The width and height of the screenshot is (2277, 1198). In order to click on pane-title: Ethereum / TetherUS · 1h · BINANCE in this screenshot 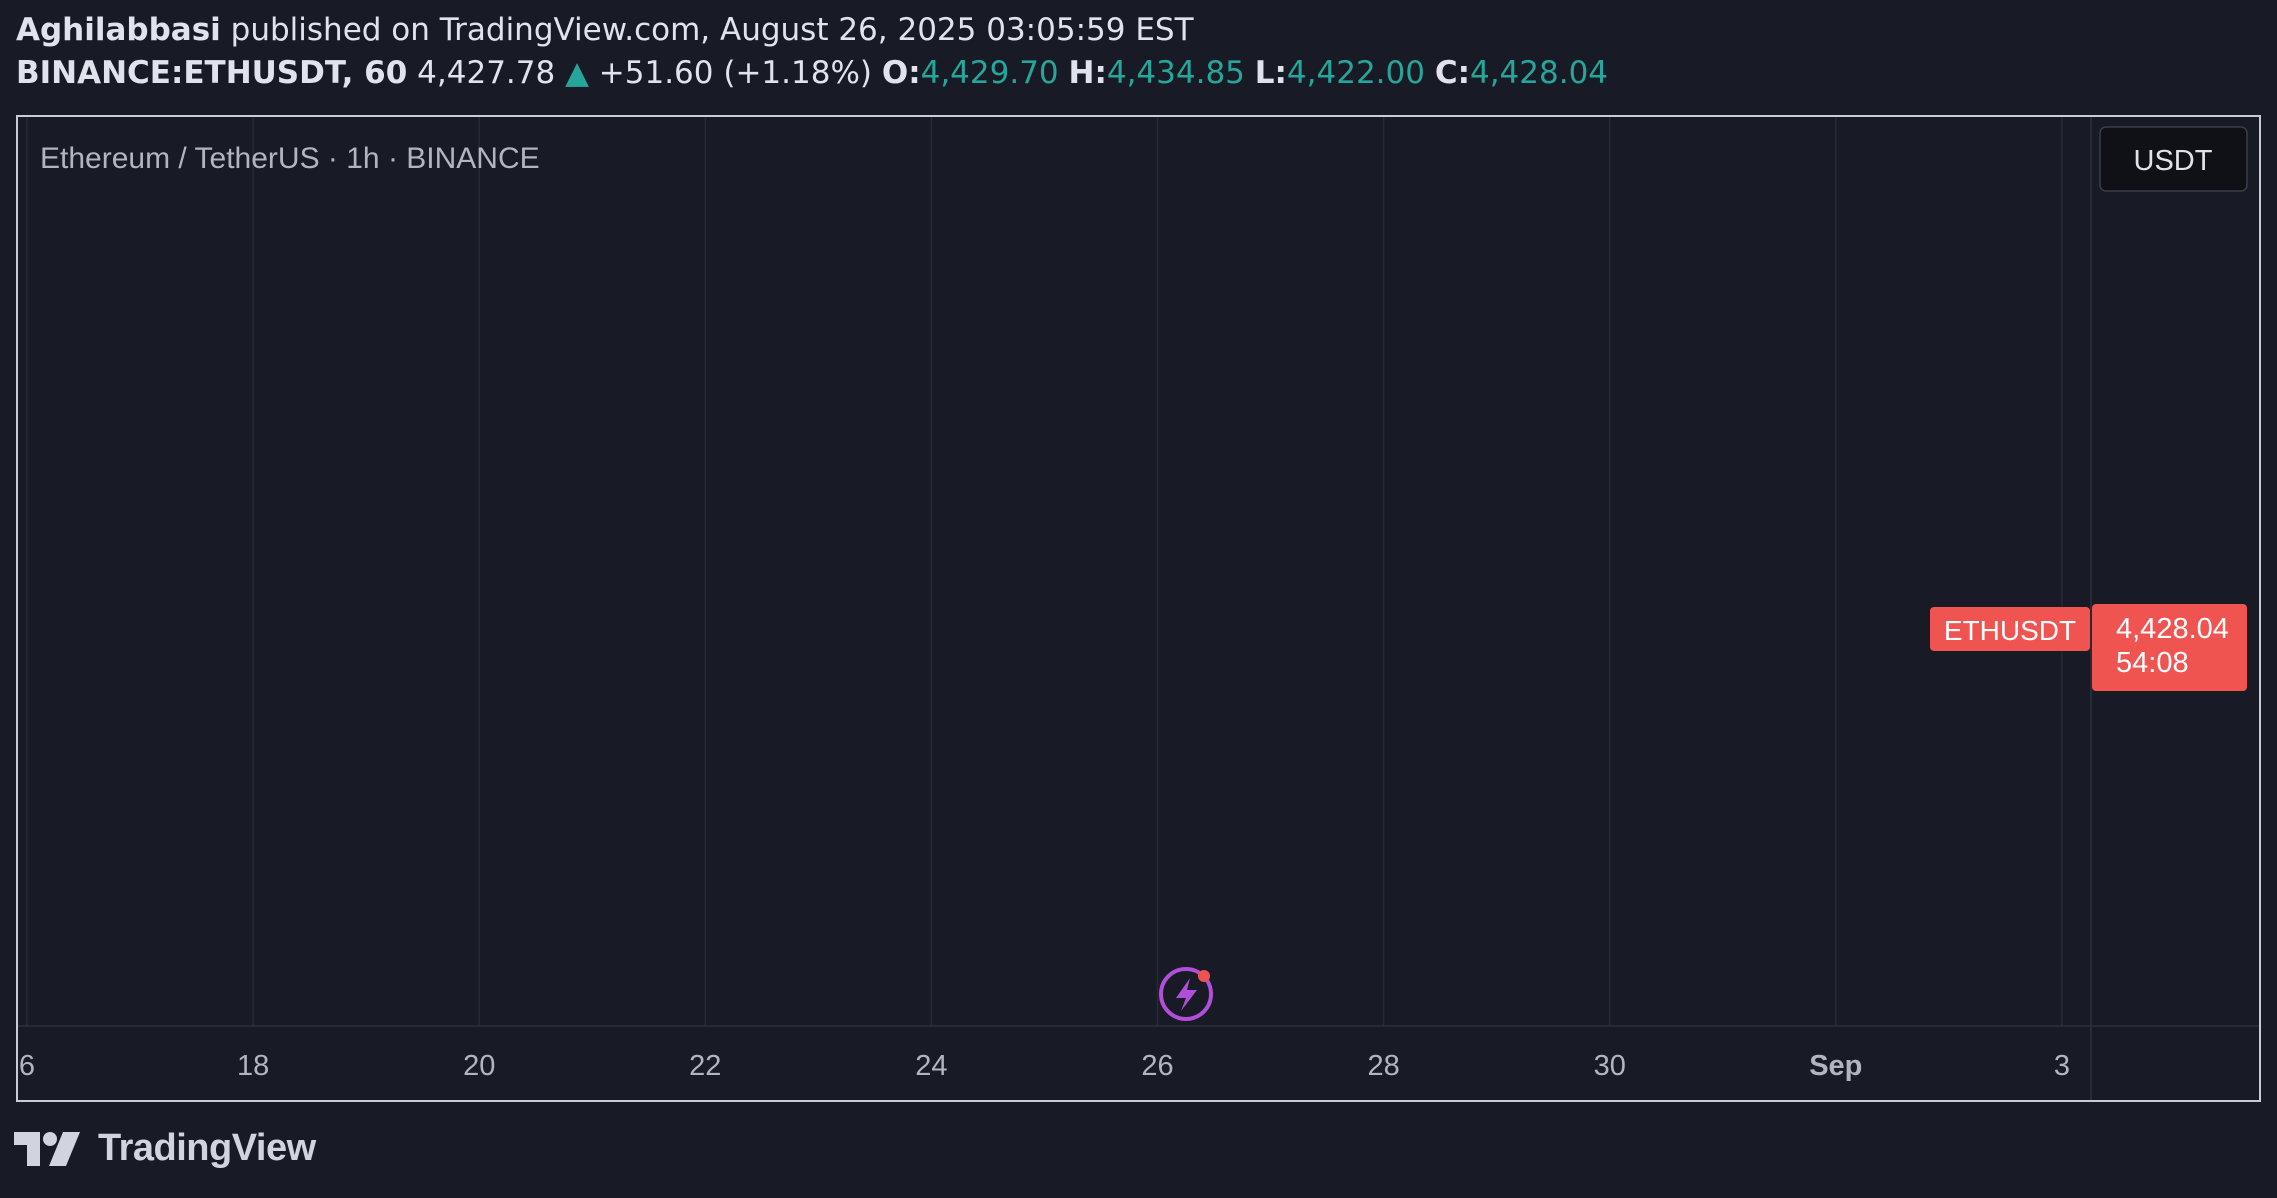, I will do `click(290, 158)`.